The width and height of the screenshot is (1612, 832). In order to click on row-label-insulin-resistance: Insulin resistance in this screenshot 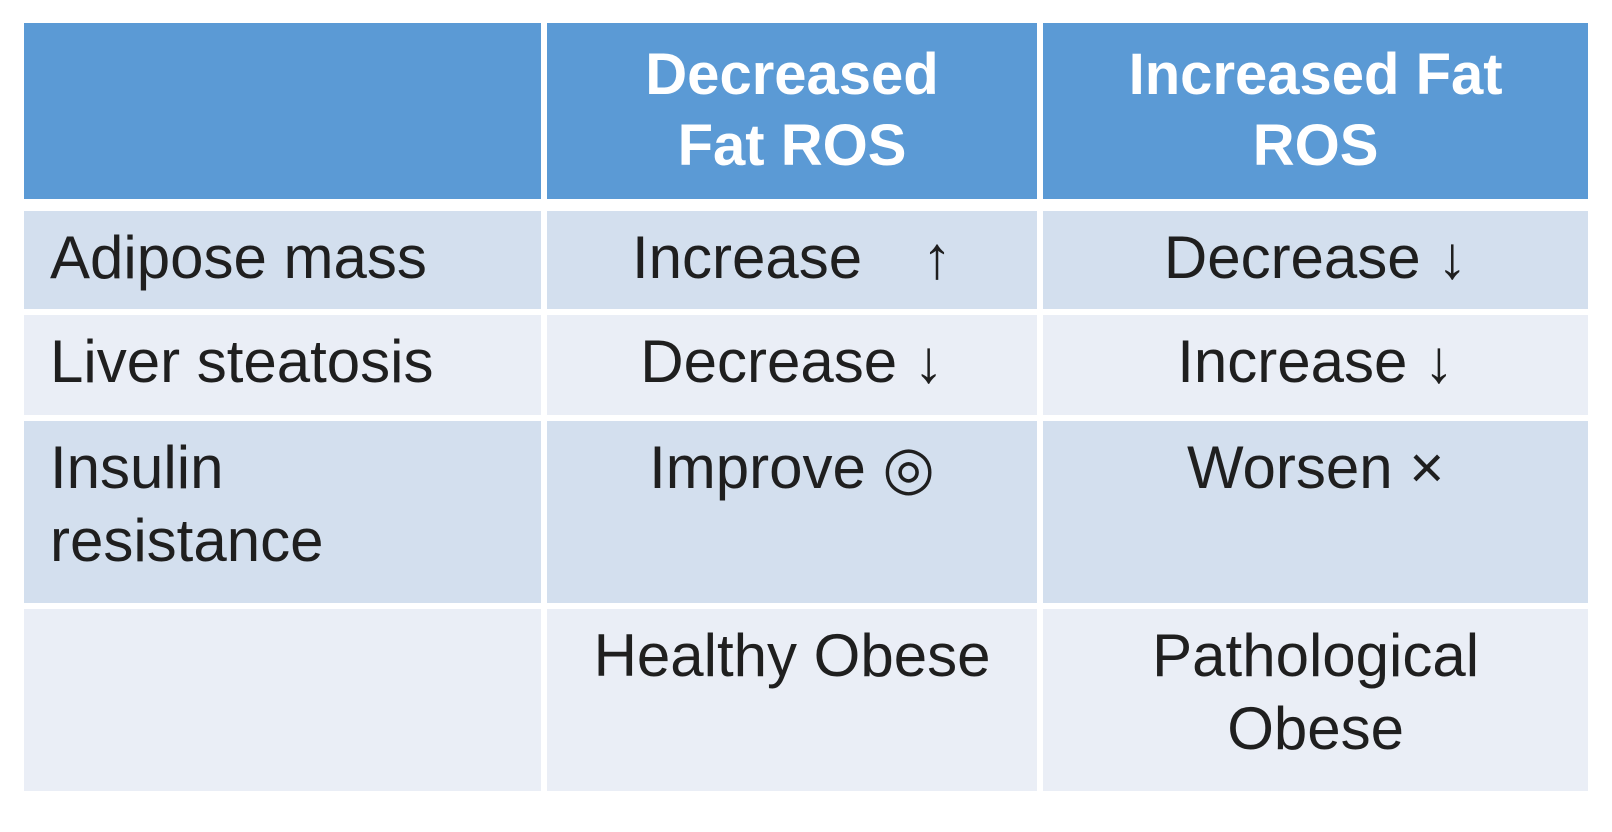, I will do `click(282, 512)`.